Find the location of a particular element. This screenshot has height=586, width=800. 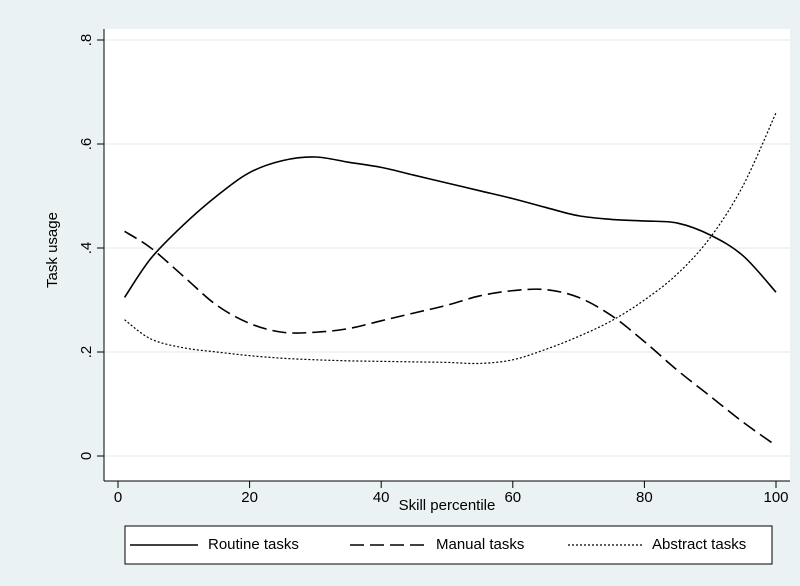

y-tick-label: .2 is located at coordinates (86, 352).